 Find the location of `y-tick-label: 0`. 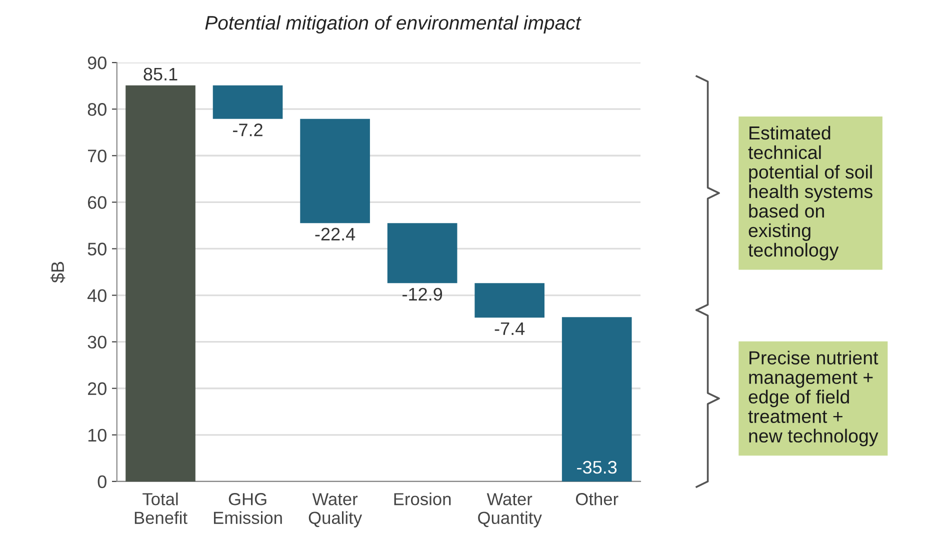

y-tick-label: 0 is located at coordinates (102, 481).